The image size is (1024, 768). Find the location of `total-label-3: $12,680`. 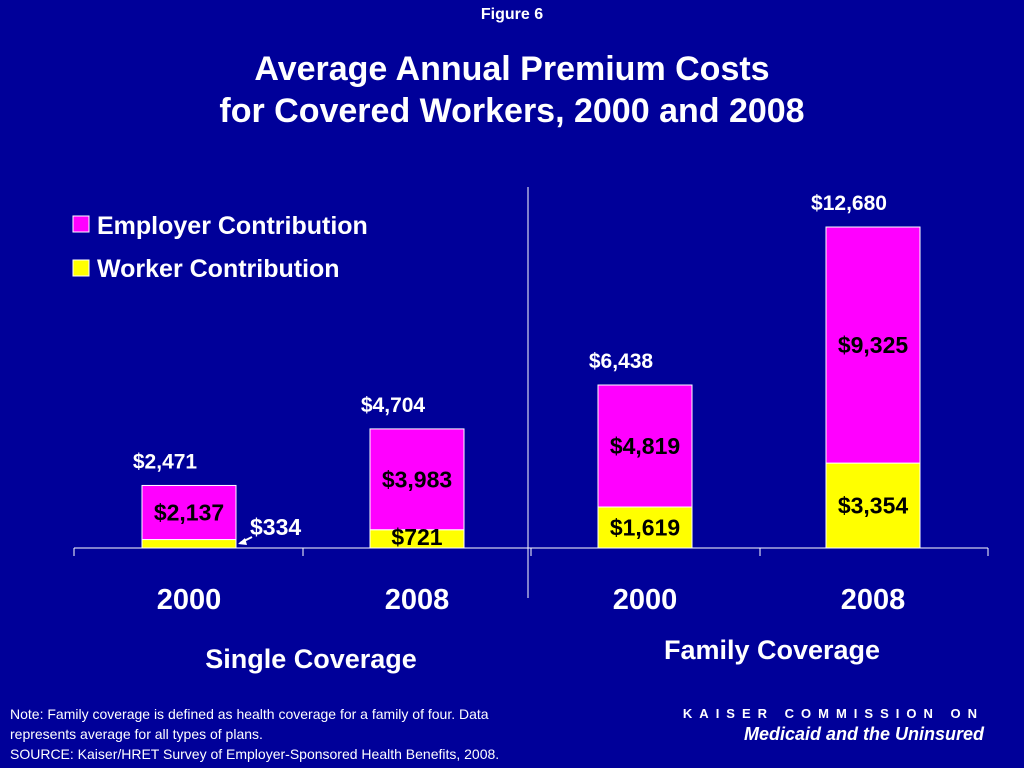

total-label-3: $12,680 is located at coordinates (849, 203).